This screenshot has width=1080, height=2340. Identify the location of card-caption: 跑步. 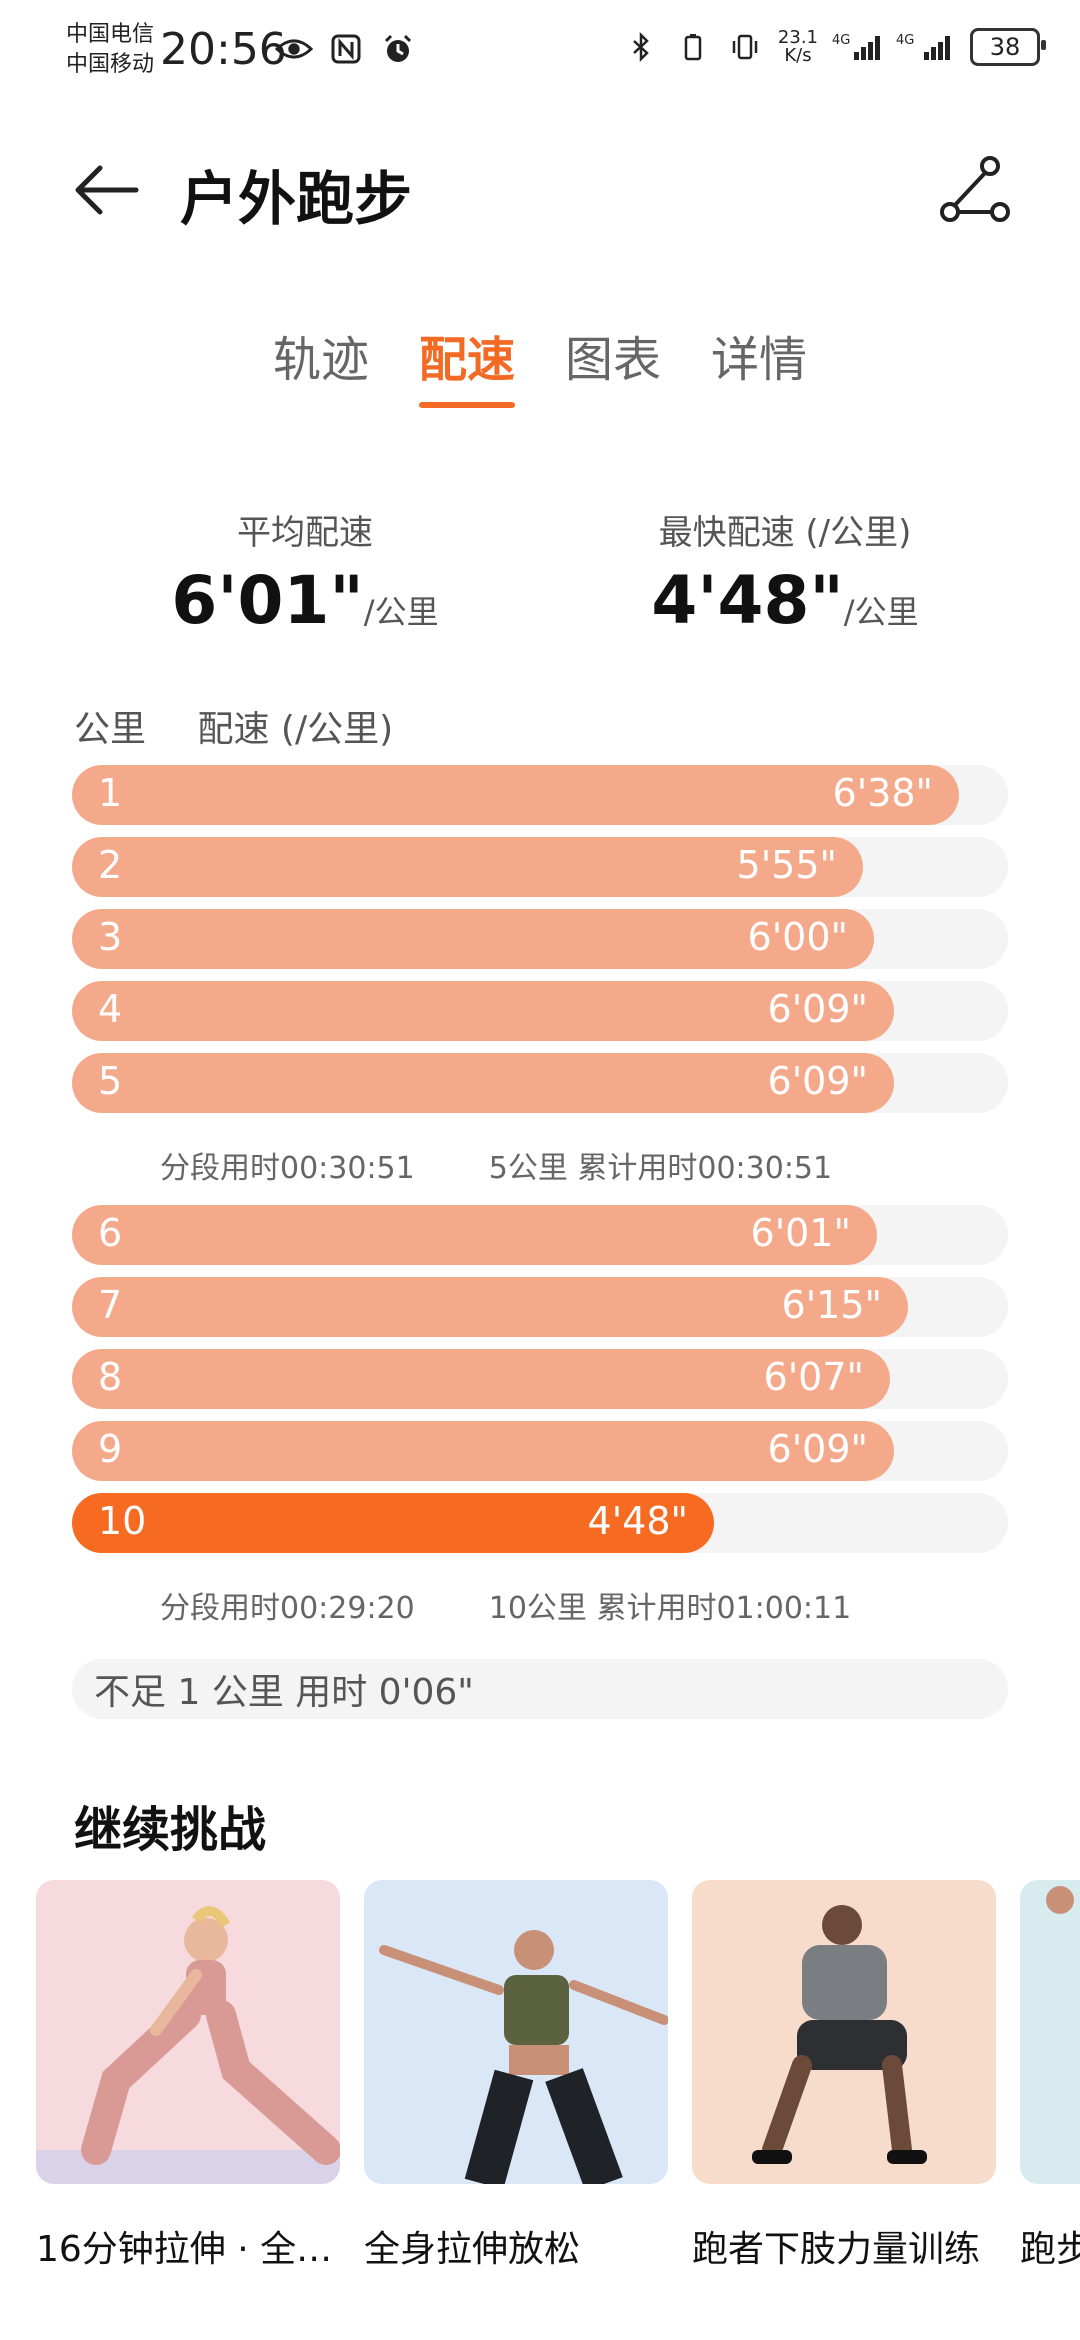
(1050, 2249).